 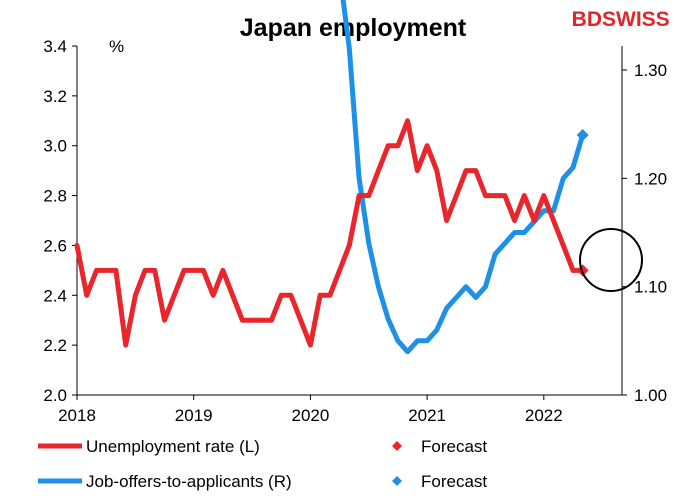 I want to click on forecast-marker-job-offers, so click(x=582, y=135).